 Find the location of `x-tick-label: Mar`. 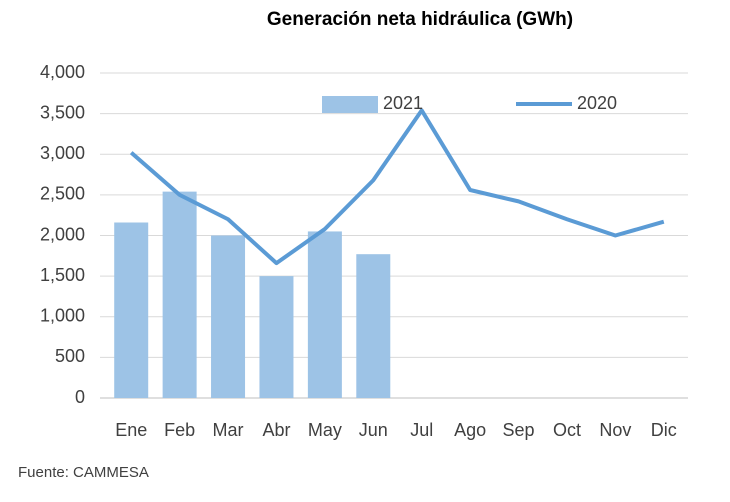

x-tick-label: Mar is located at coordinates (228, 430).